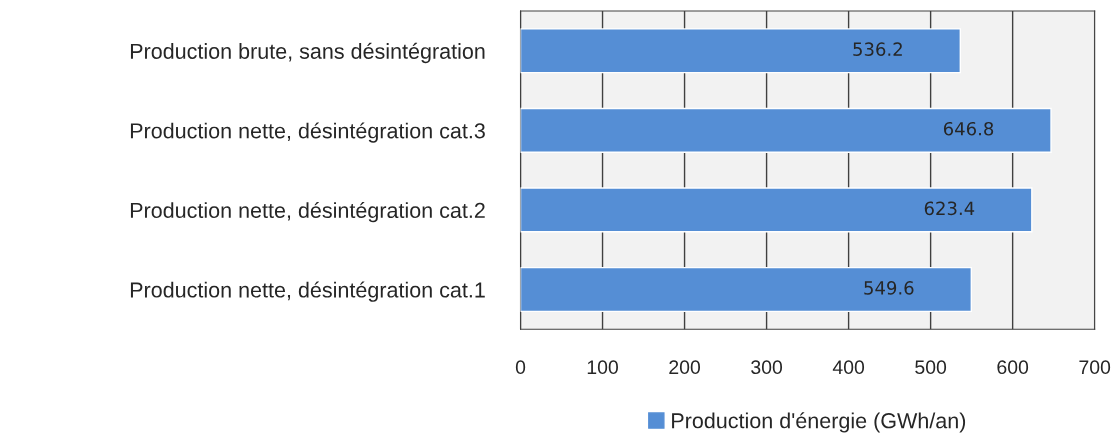  I want to click on legend-label: Production d'énergie (GWh/an), so click(819, 422).